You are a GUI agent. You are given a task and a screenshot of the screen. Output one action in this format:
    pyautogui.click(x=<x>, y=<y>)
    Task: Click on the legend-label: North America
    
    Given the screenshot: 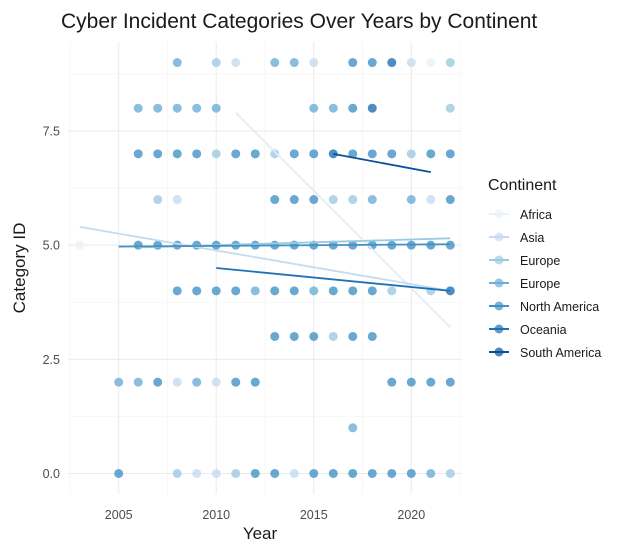 What is the action you would take?
    pyautogui.click(x=559, y=307)
    